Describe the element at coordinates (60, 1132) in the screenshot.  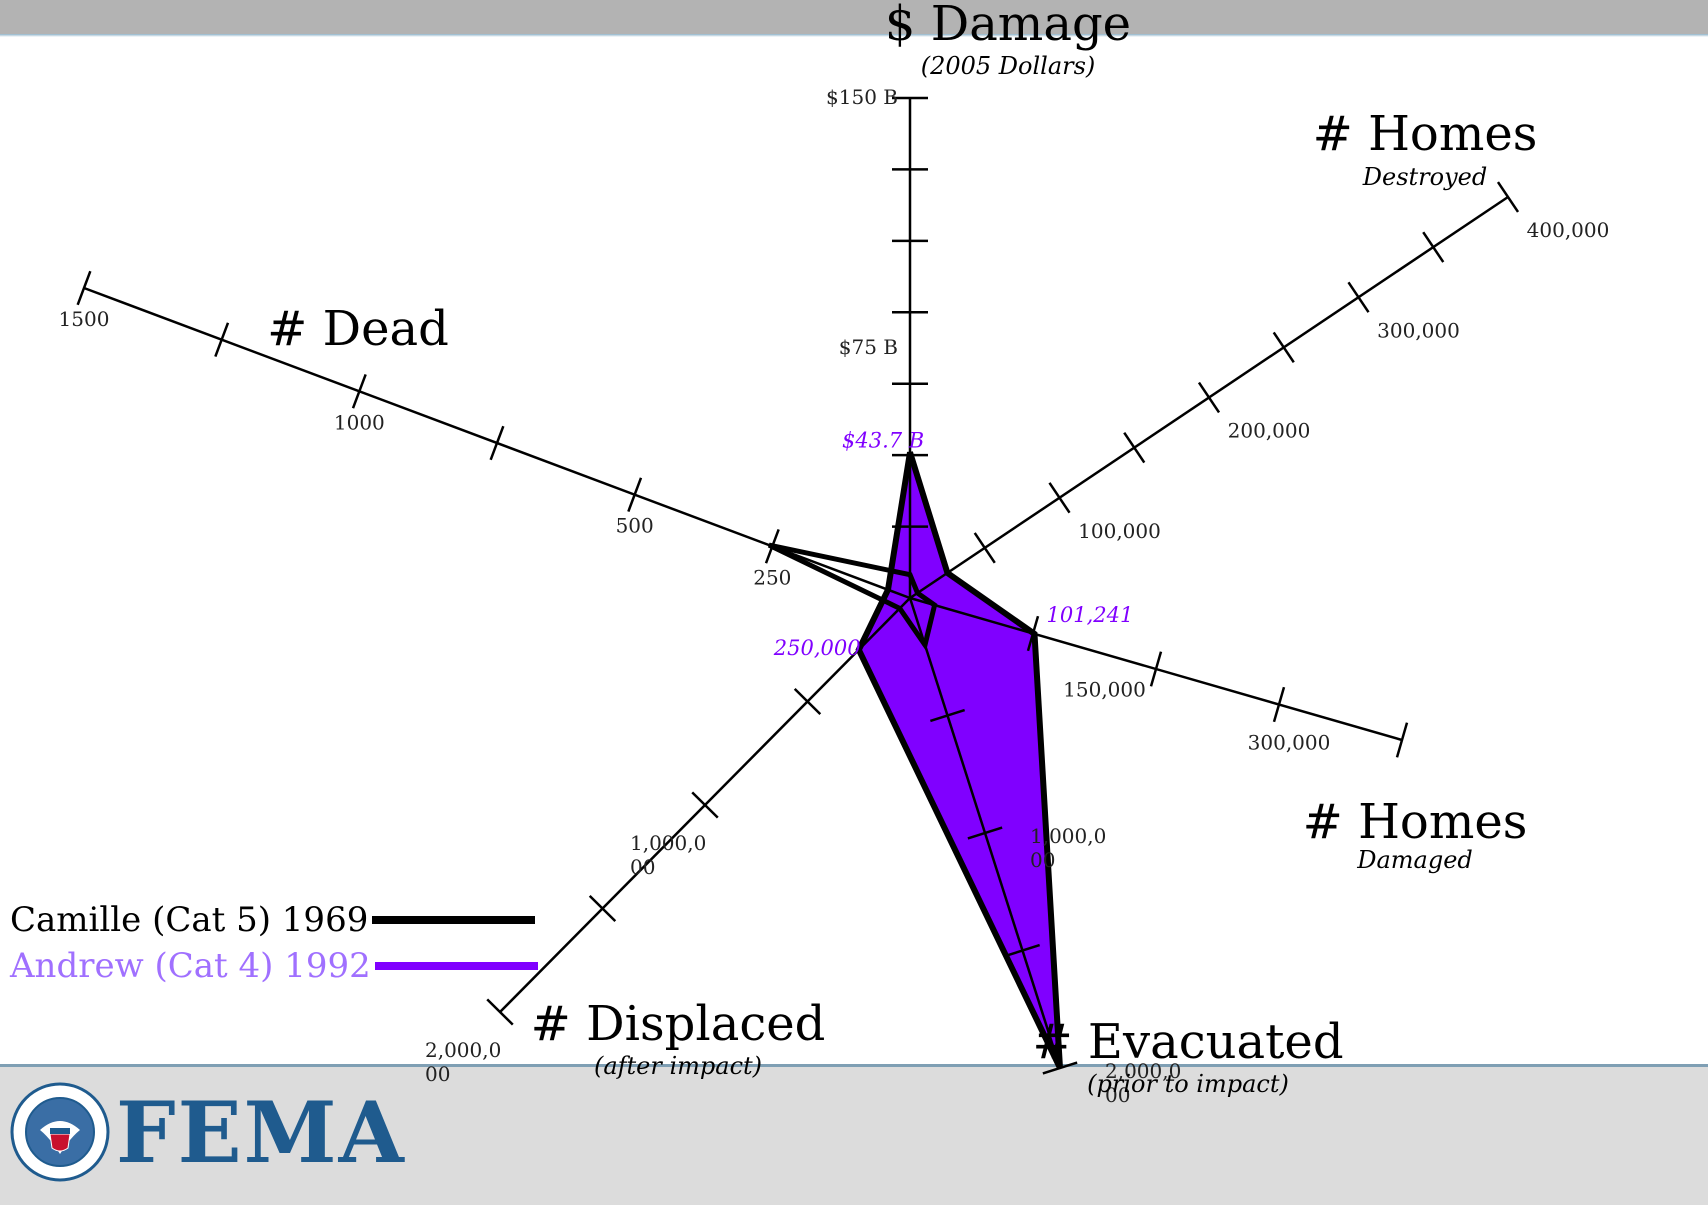
I see `dhs-seal-icon` at that location.